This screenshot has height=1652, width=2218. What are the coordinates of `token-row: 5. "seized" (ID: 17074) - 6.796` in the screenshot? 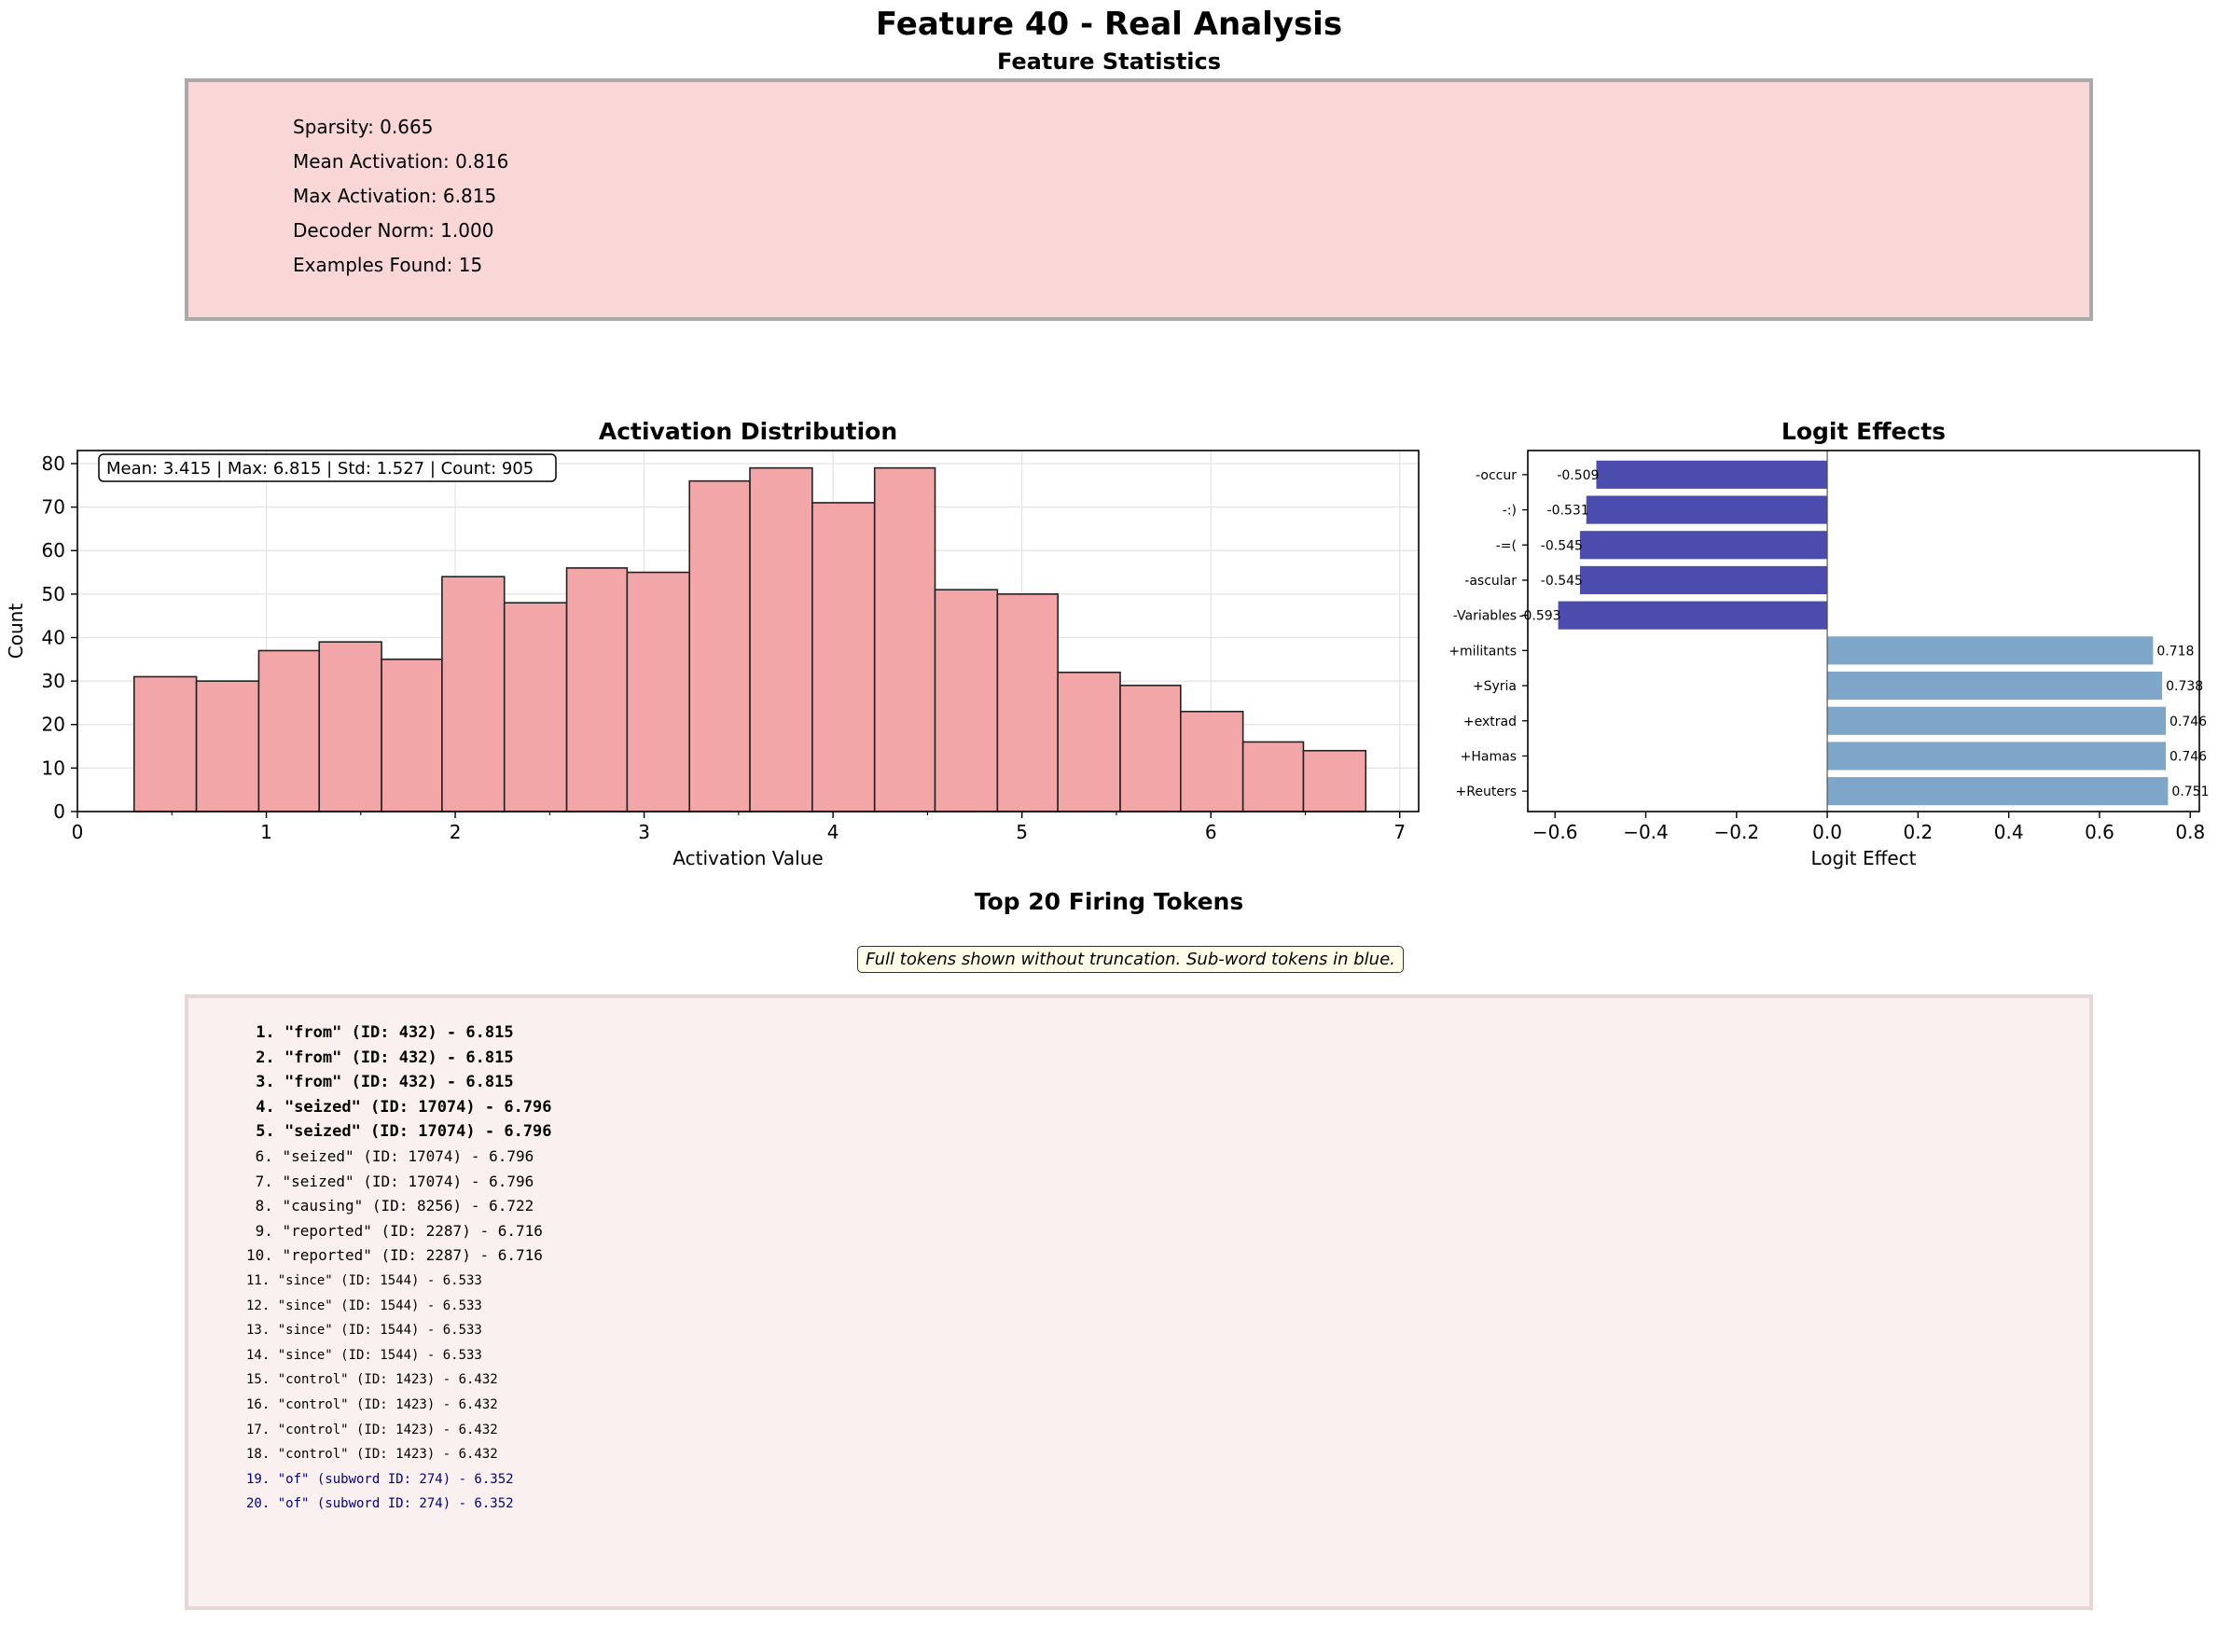 It's located at (399, 1132).